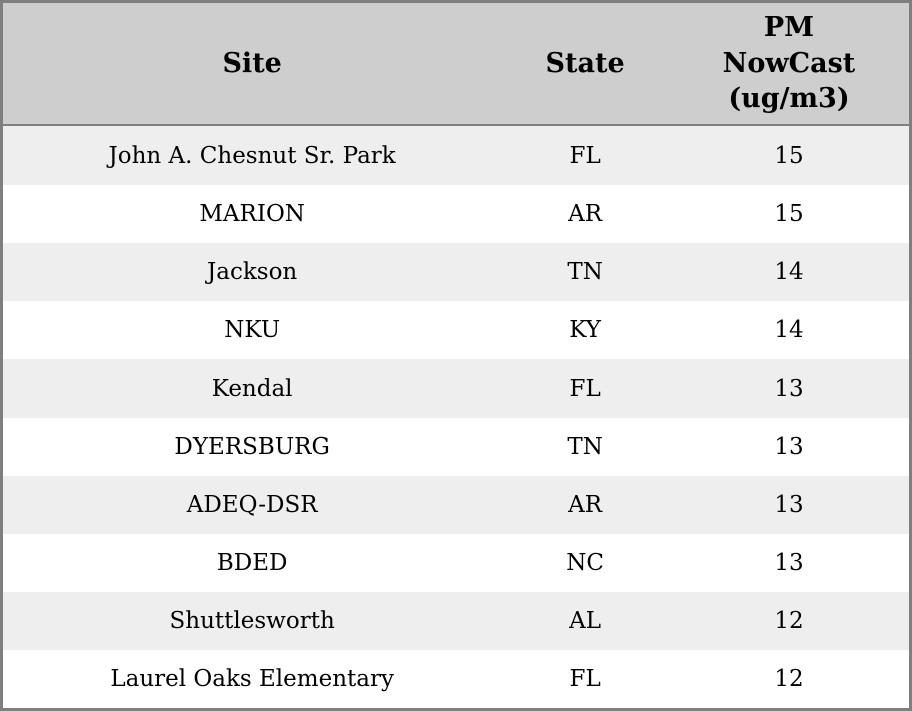  I want to click on table-row: John A. Chesnut Sr. Park FL 15, so click(456, 155).